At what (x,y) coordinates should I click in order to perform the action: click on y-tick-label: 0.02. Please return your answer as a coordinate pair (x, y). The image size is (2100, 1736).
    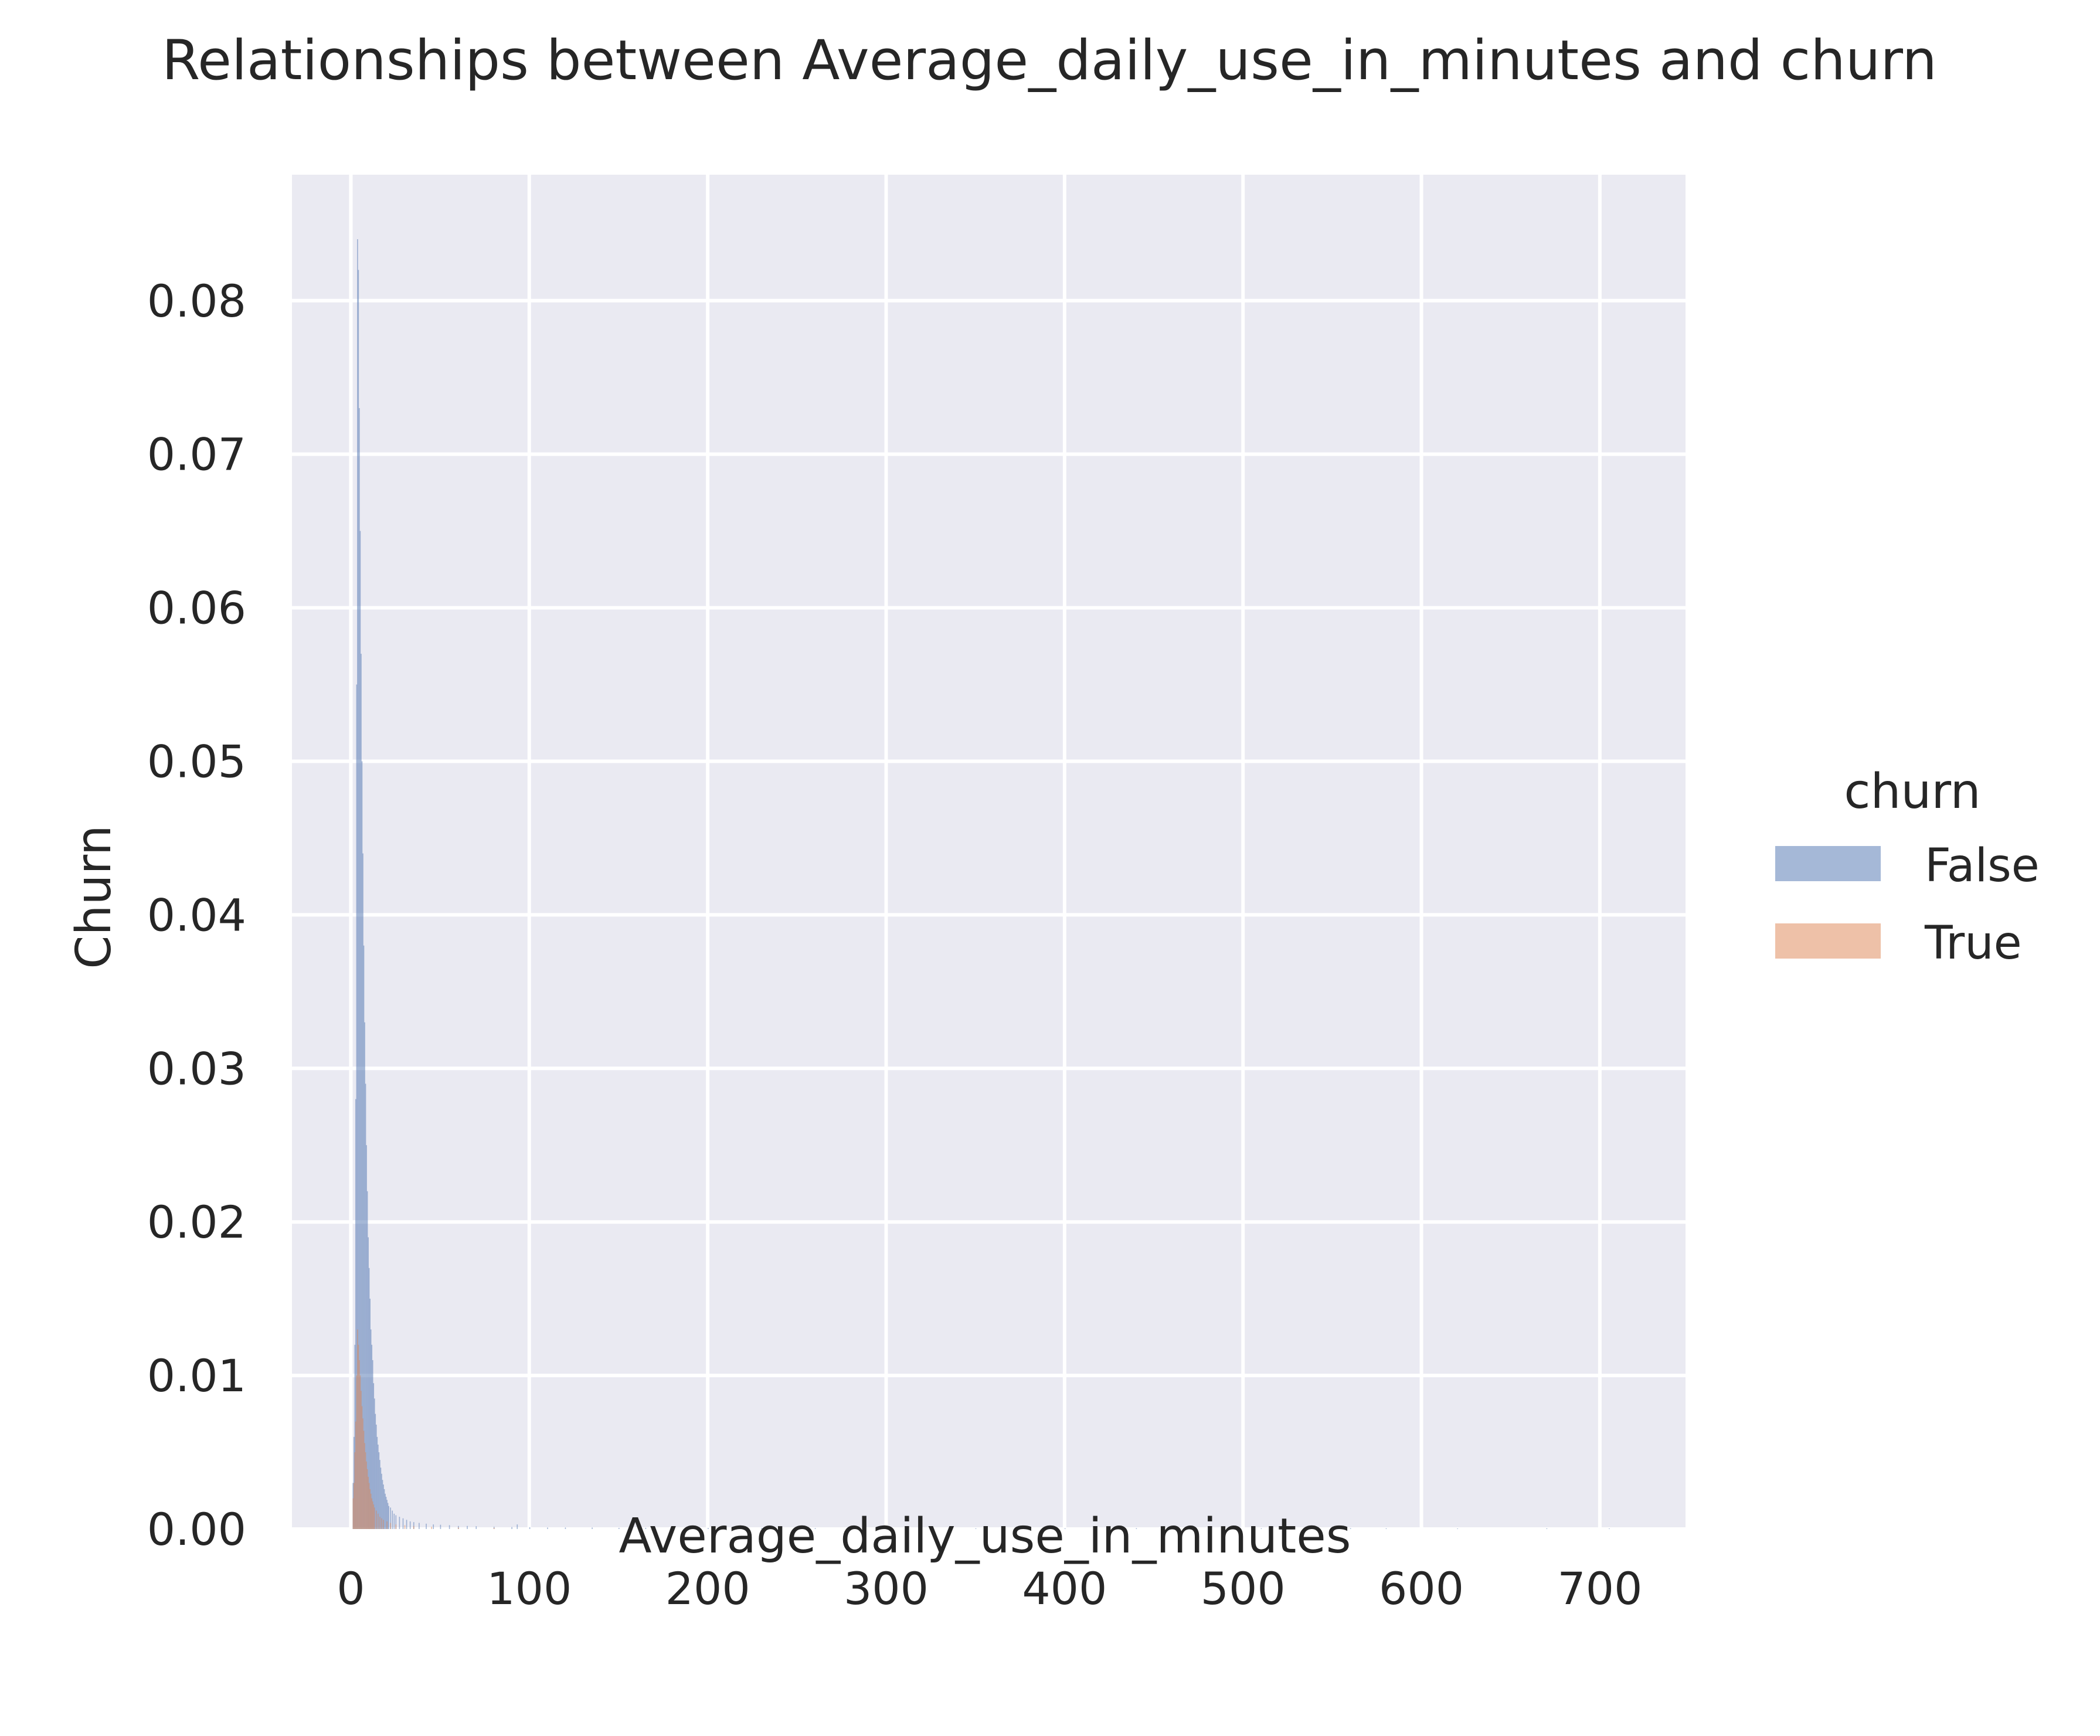
    Looking at the image, I should click on (196, 1222).